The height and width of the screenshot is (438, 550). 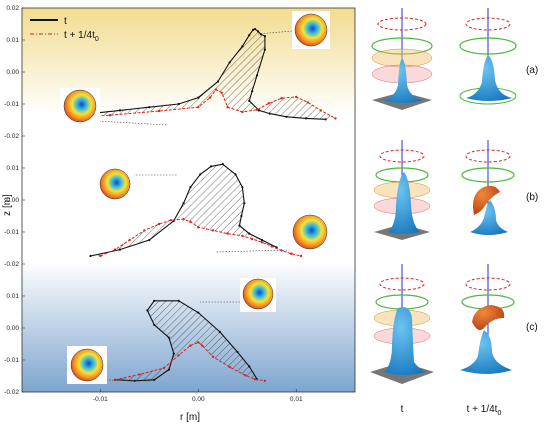 I want to click on x-tick-label: -0.01, so click(x=100, y=399).